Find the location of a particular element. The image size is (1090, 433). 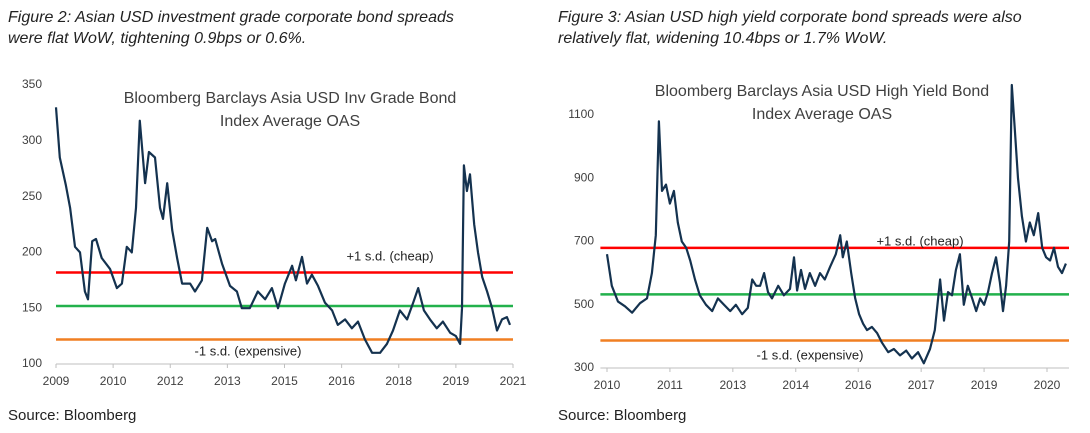

y-tick-label: 700 is located at coordinates (584, 241).